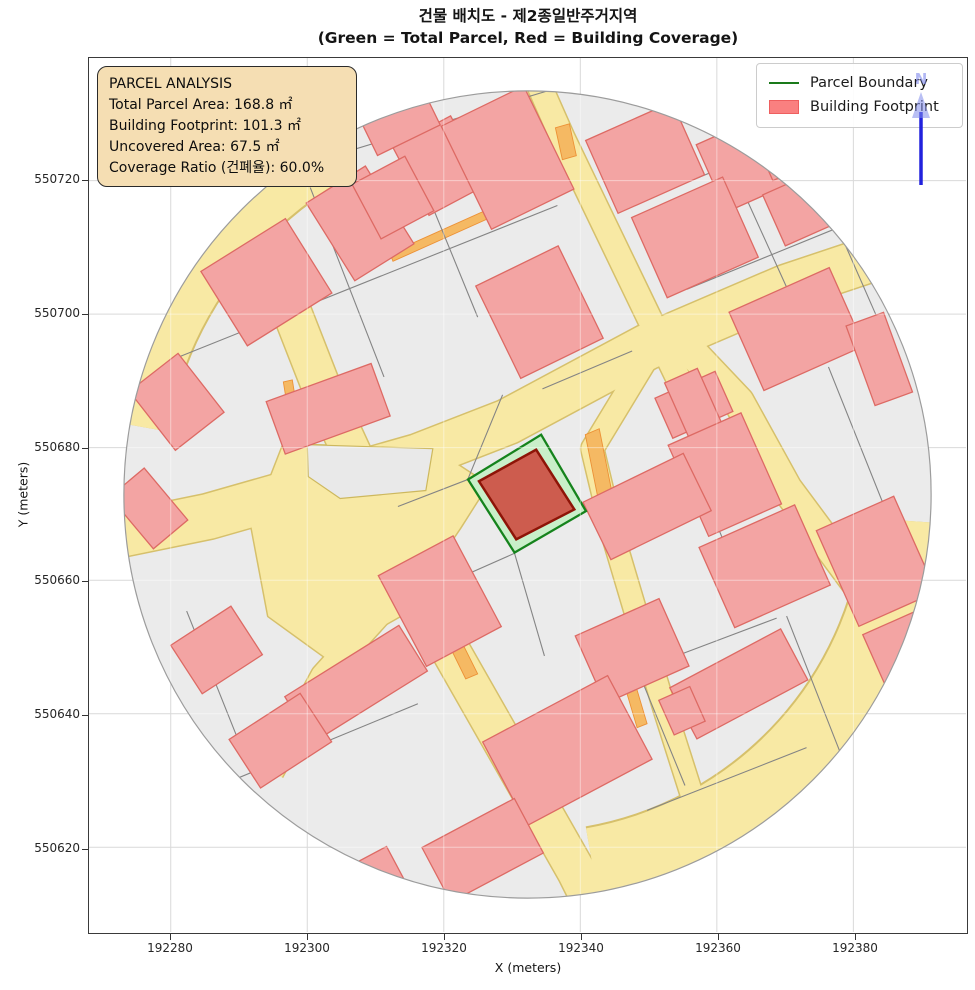 This screenshot has width=975, height=990. What do you see at coordinates (370, 472) in the screenshot?
I see `junction-island` at bounding box center [370, 472].